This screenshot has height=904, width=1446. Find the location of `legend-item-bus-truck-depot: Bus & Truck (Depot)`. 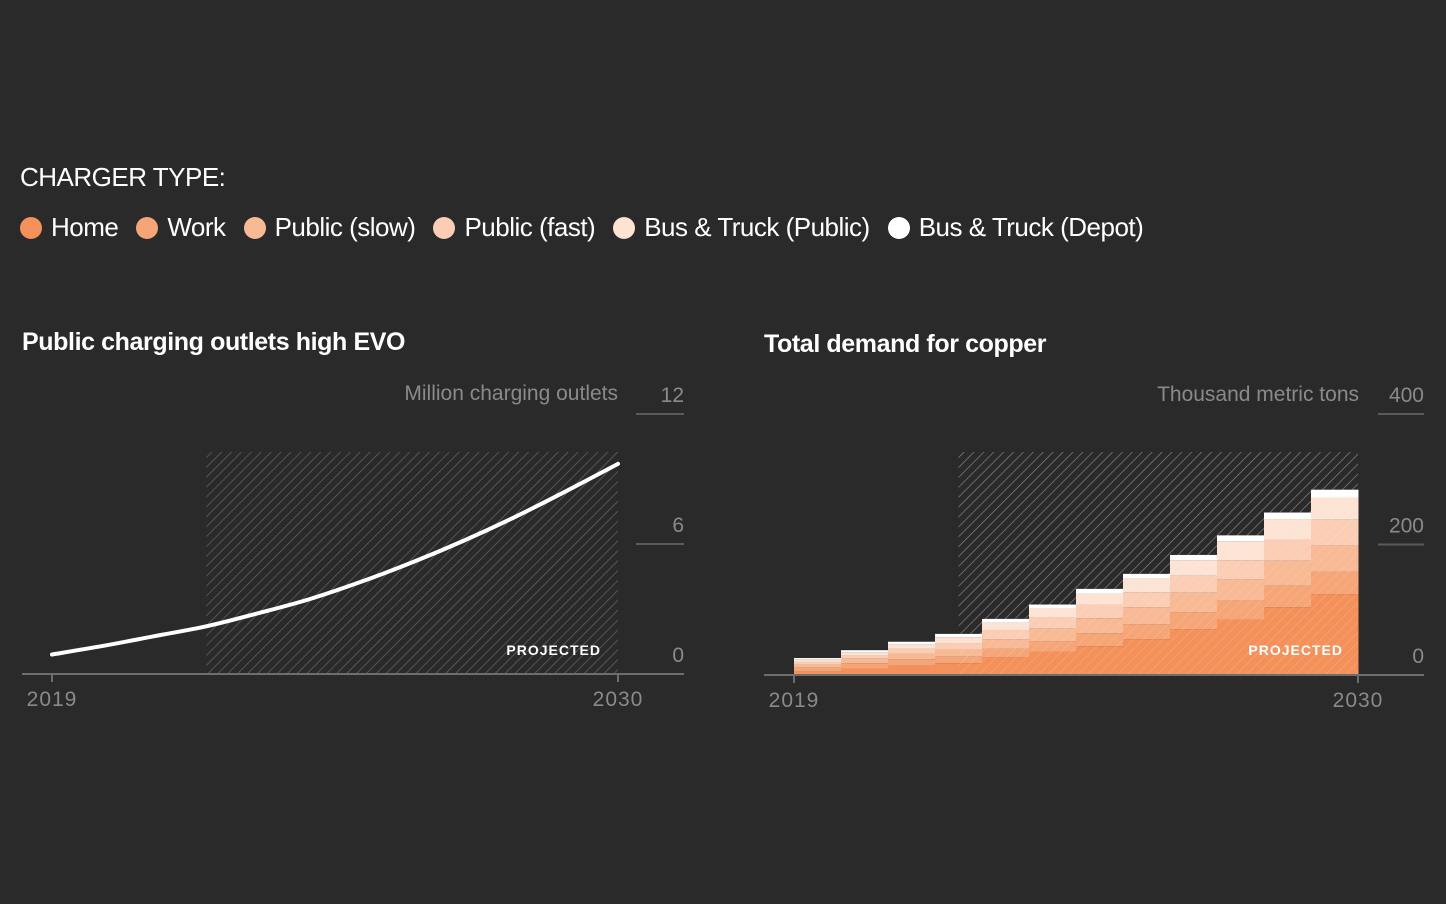

legend-item-bus-truck-depot: Bus & Truck (Depot) is located at coordinates (1015, 227).